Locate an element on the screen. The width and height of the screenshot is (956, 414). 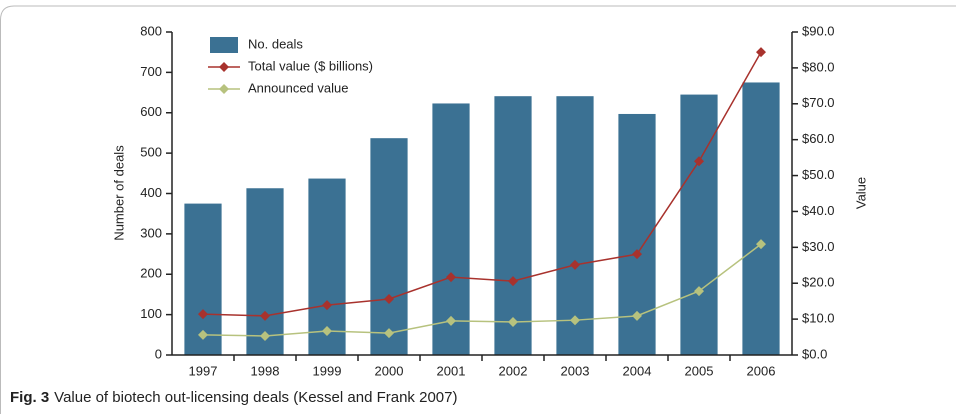
y2-tick-label: $50.0 is located at coordinates (818, 174).